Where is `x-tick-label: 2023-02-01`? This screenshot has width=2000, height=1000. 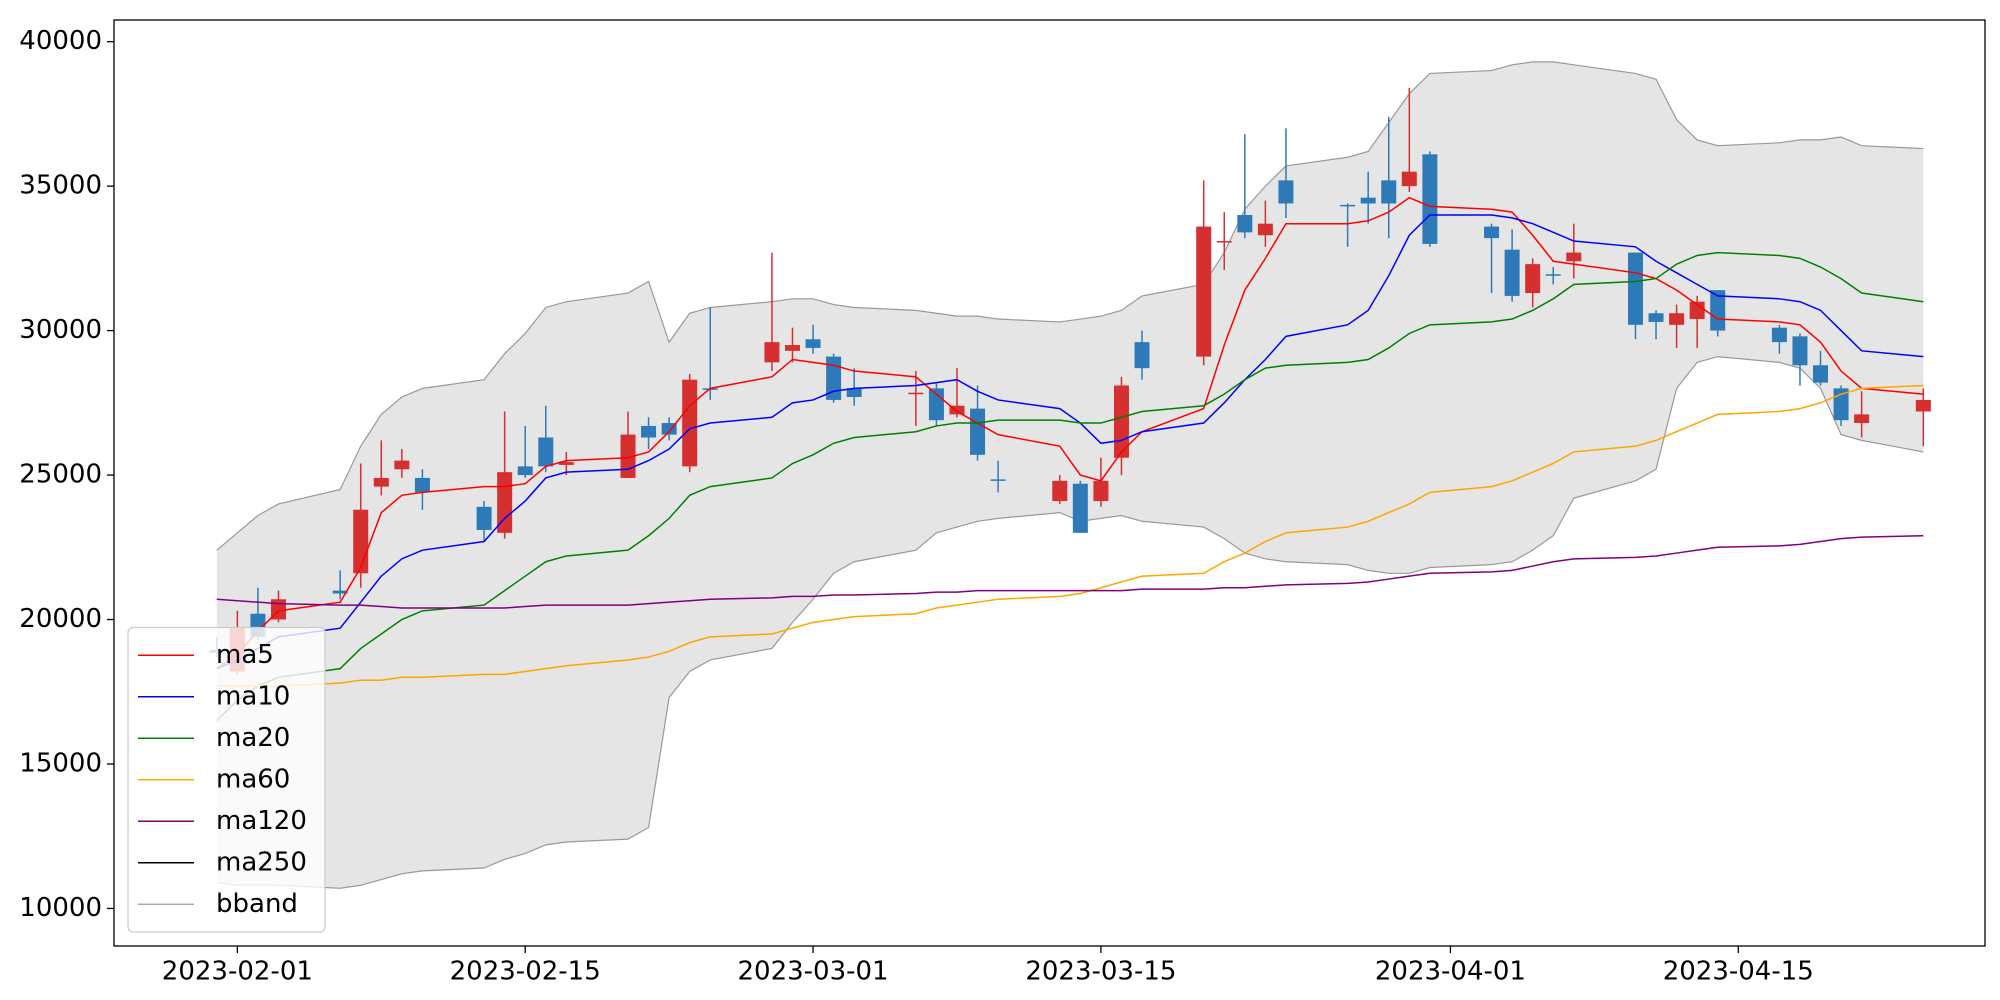 x-tick-label: 2023-02-01 is located at coordinates (237, 972).